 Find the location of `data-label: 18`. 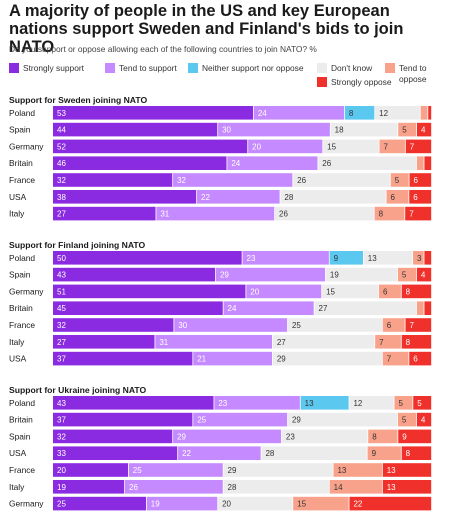

data-label: 18 is located at coordinates (339, 130).